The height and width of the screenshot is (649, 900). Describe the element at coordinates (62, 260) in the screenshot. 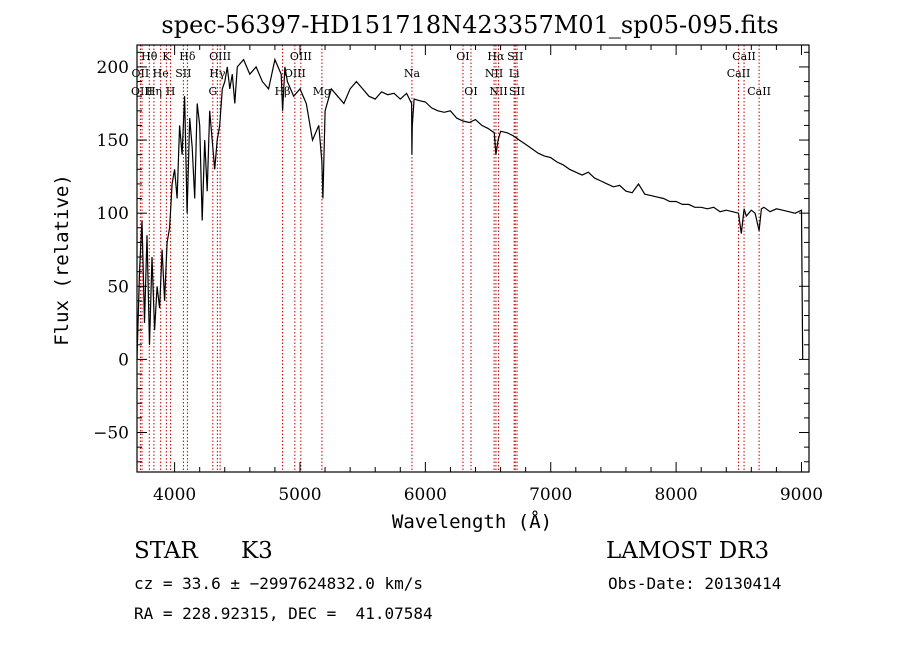

I see `y-axis-label: Flux (relative)` at that location.